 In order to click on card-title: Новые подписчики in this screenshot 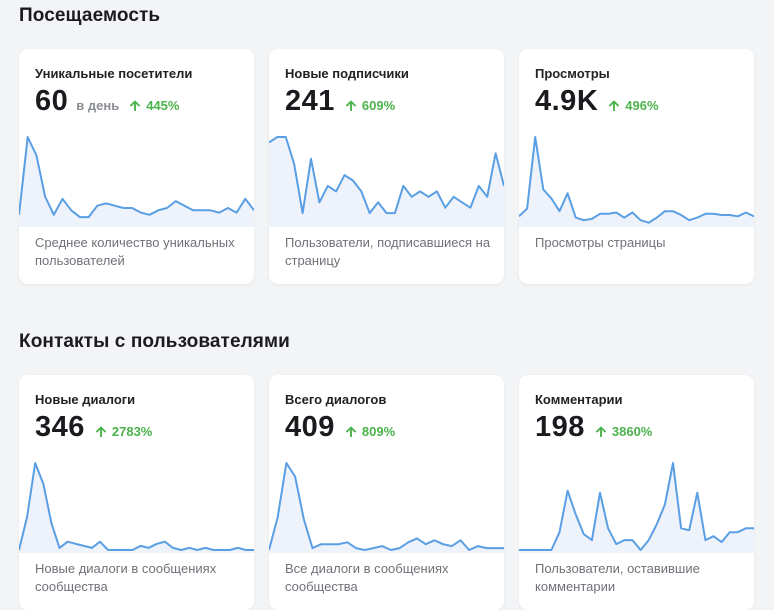, I will do `click(347, 73)`.